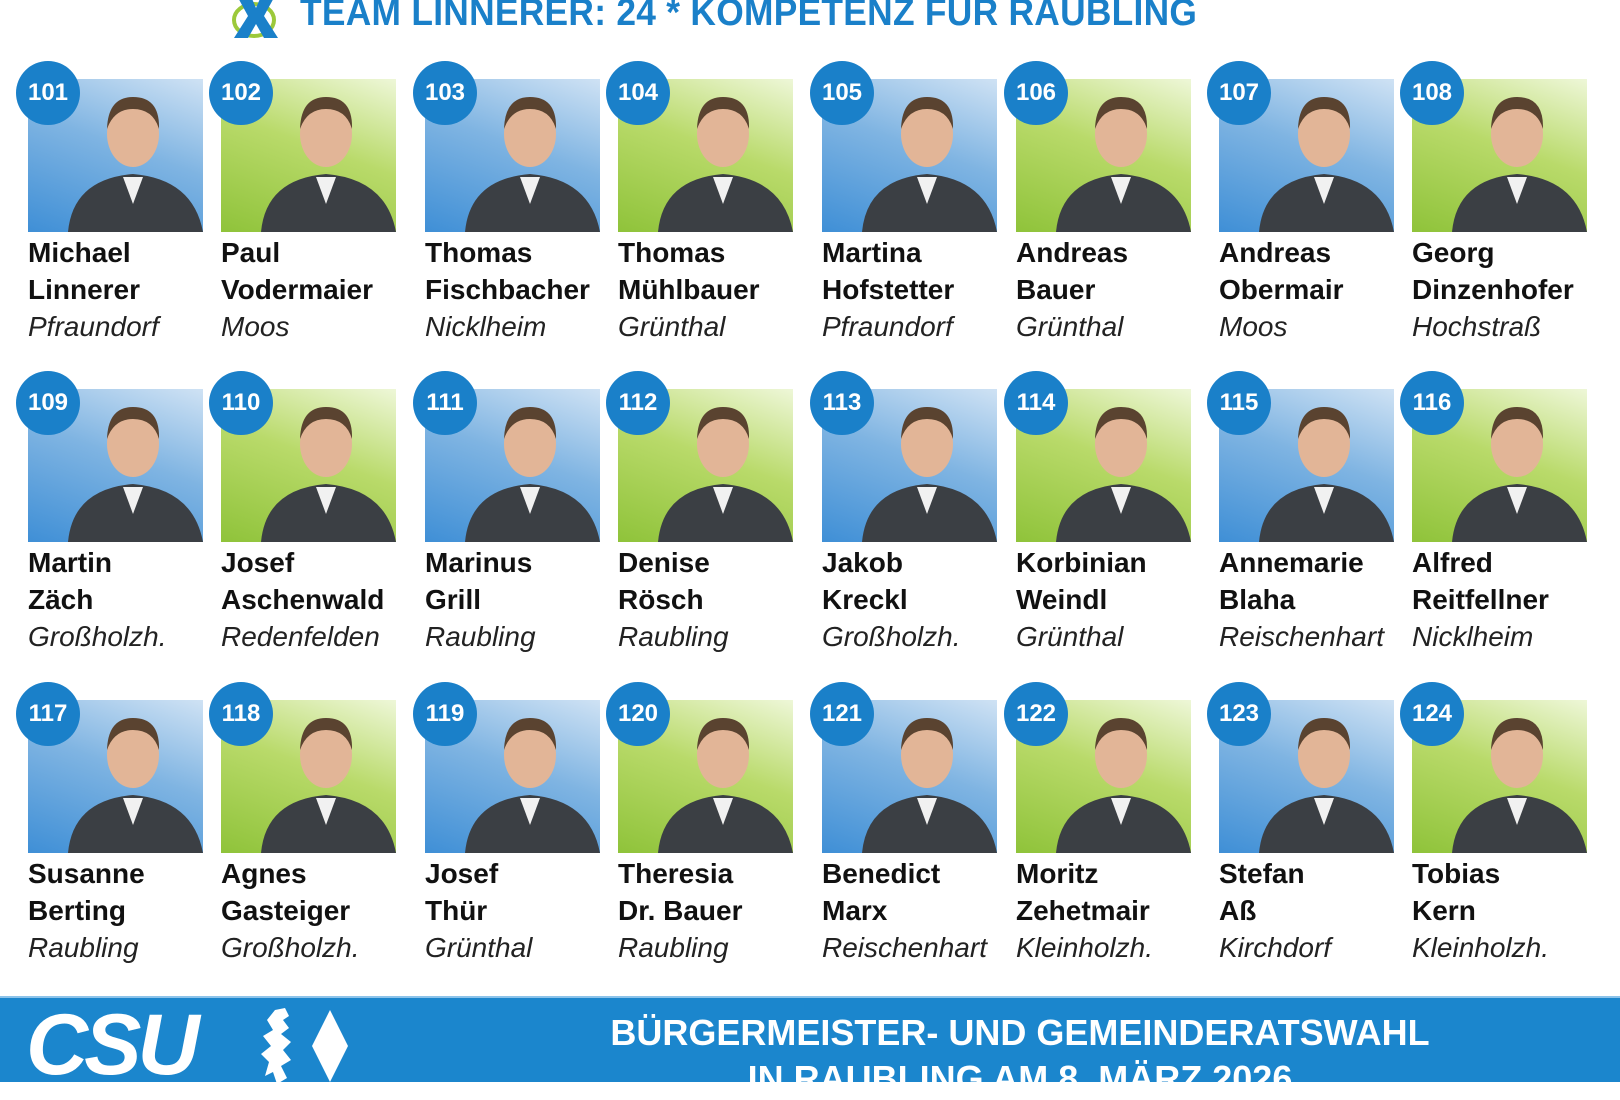 The height and width of the screenshot is (1100, 1620). Describe the element at coordinates (1062, 599) in the screenshot. I see `candidate-last-name: Weindl` at that location.